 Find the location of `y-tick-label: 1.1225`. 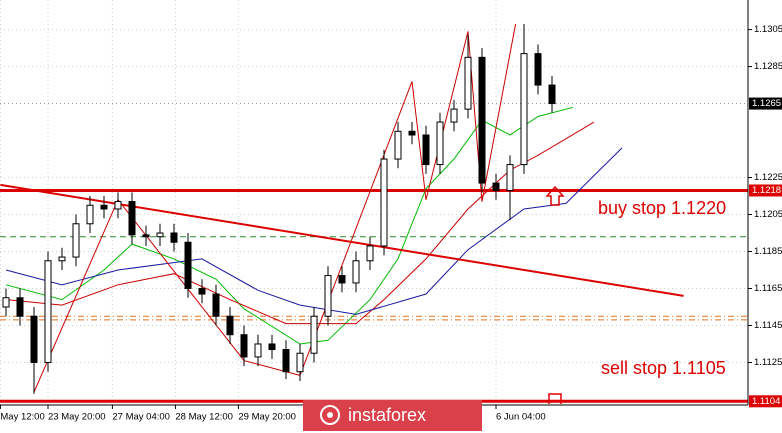

y-tick-label: 1.1225 is located at coordinates (768, 177).